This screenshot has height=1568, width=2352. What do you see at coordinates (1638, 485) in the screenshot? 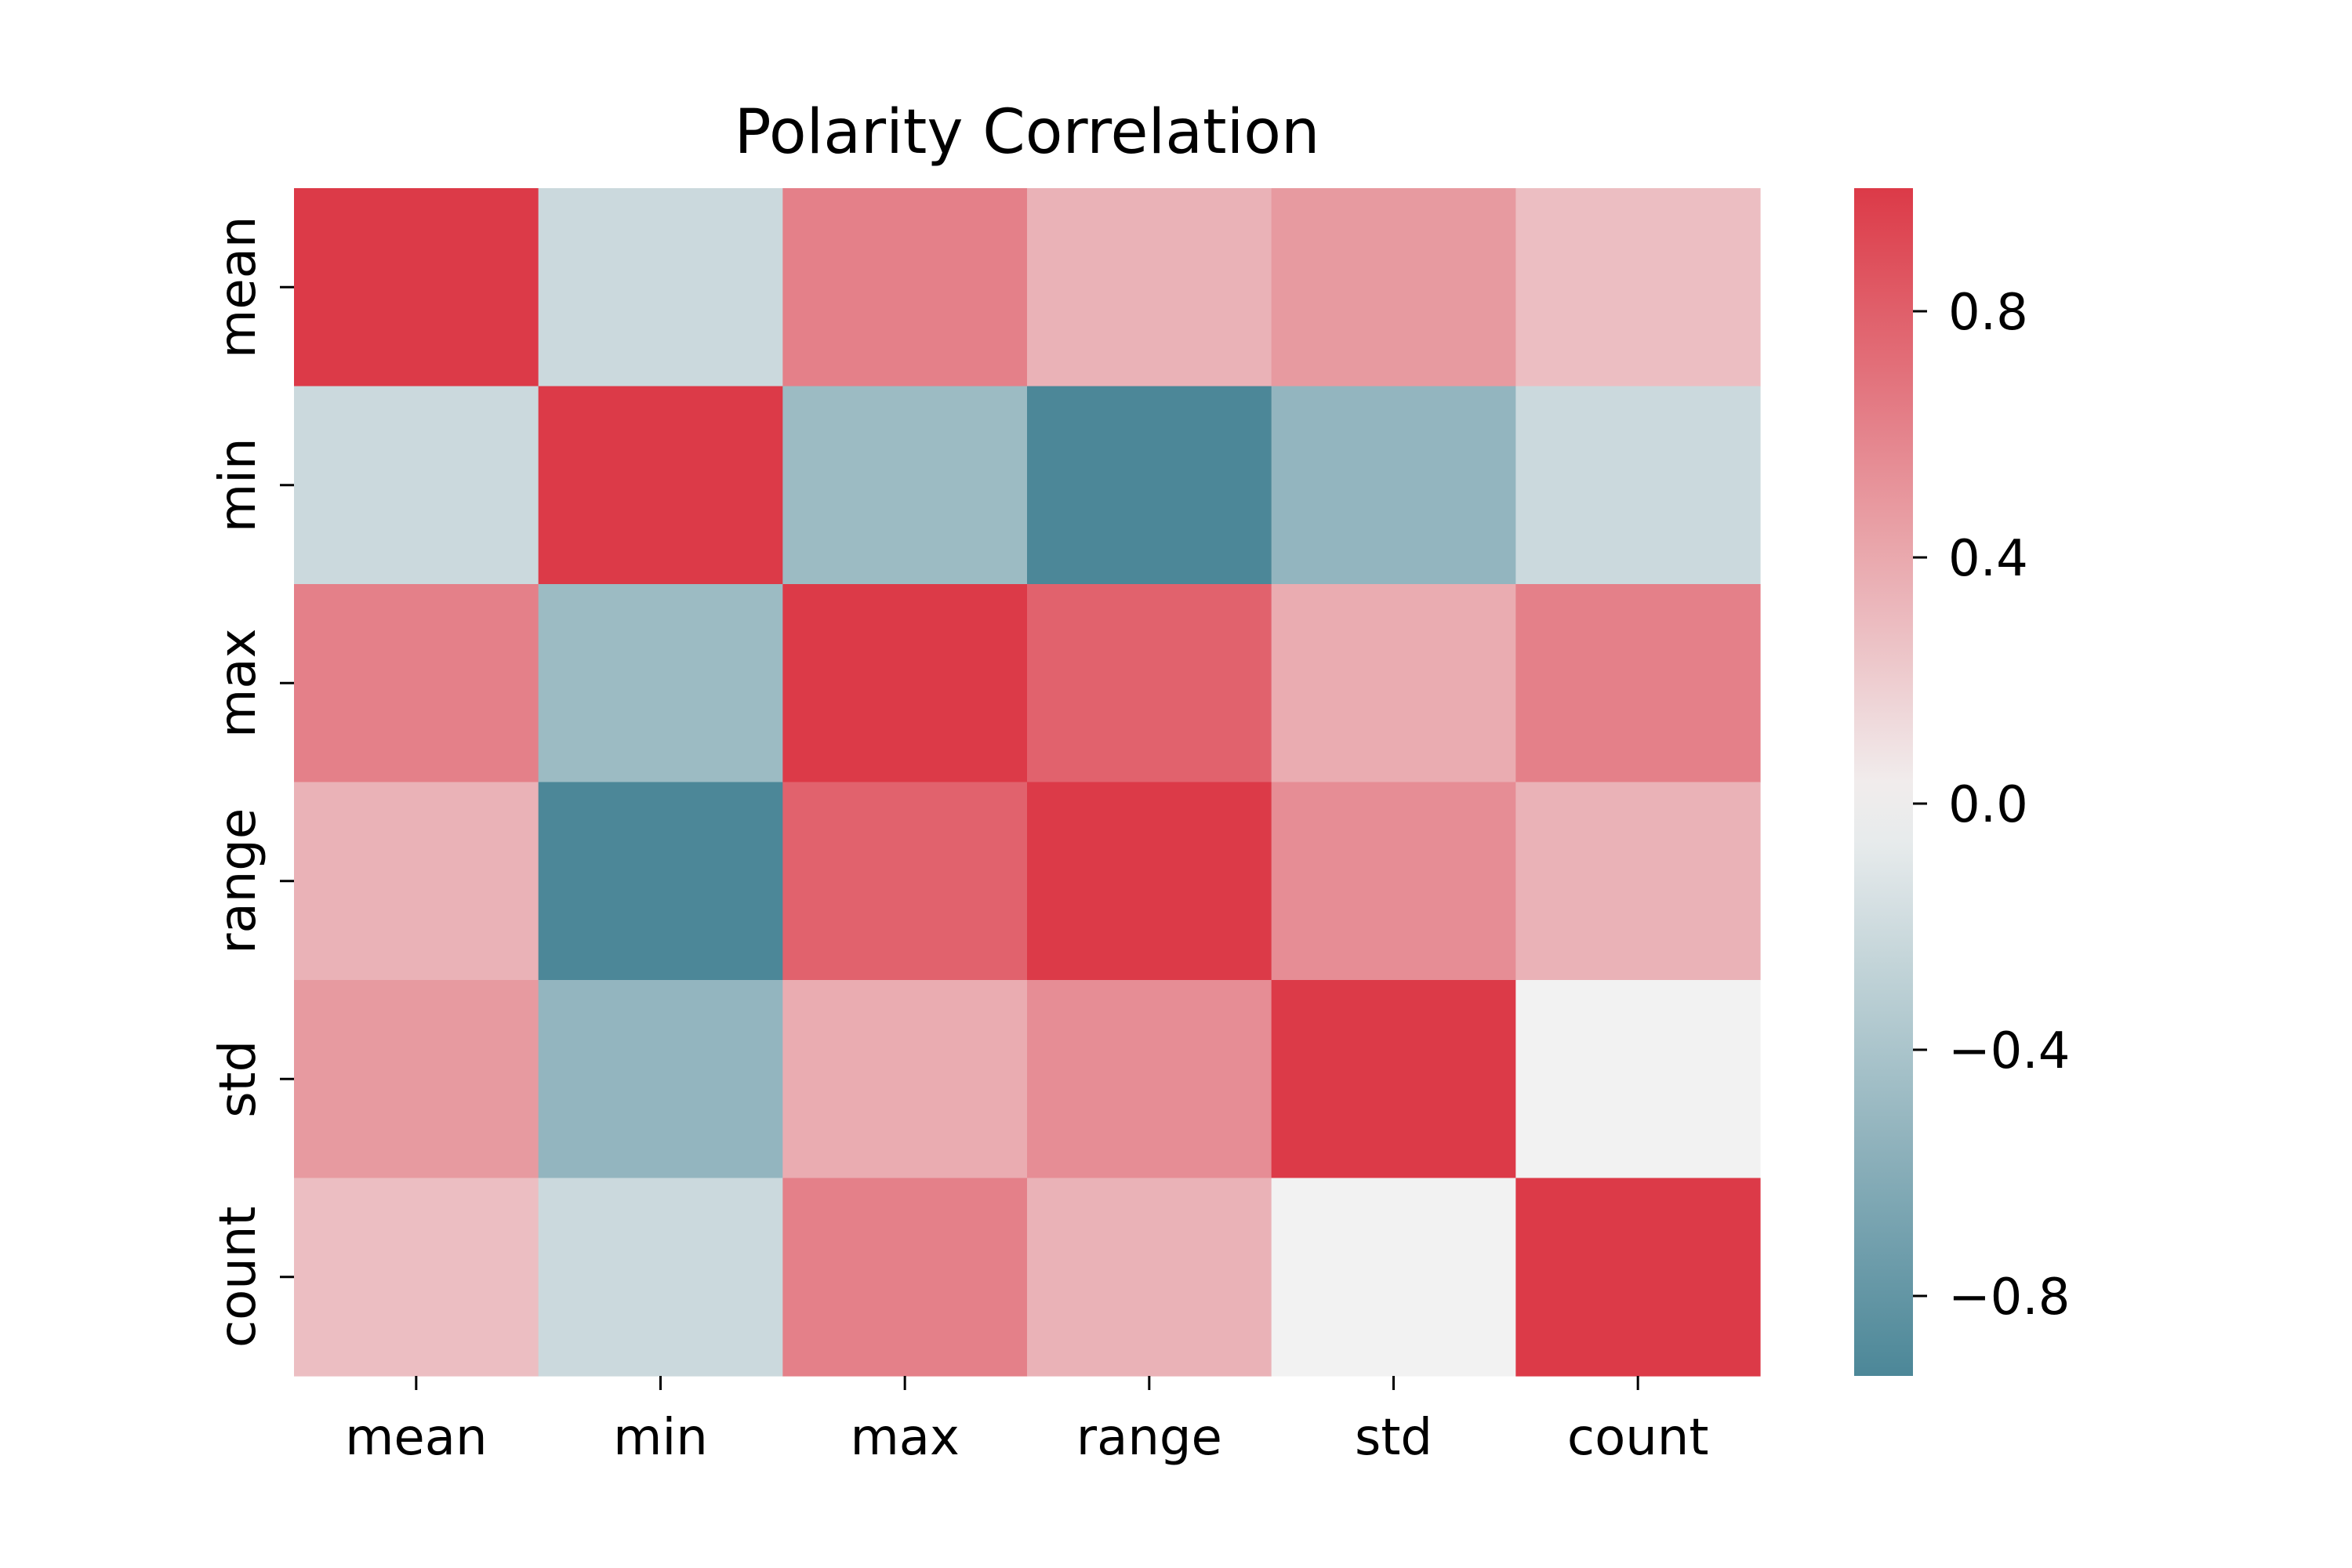
I see `heatmap-cell-min-count` at bounding box center [1638, 485].